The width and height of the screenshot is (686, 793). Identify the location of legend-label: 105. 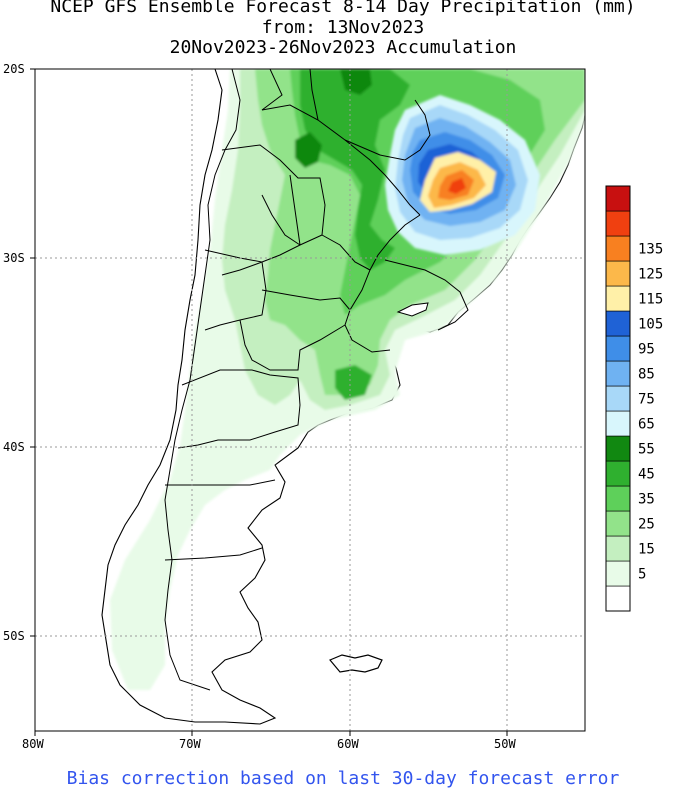
(650, 325).